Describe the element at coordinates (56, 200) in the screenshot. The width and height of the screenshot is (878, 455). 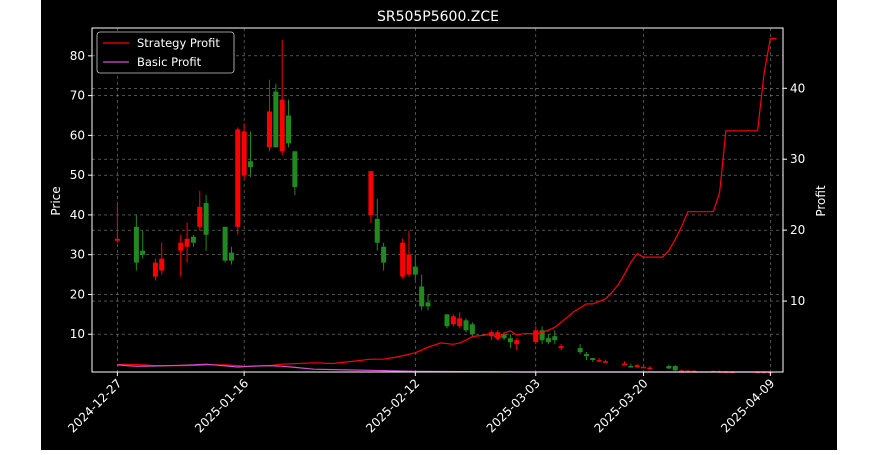
I see `y-axis-label-left: Price` at that location.